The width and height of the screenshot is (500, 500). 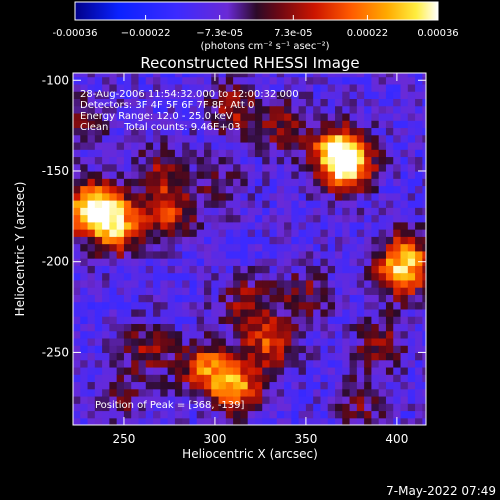 What do you see at coordinates (264, 46) in the screenshot?
I see `colorbar-unit-label: (photons cm⁻² s⁻¹ asec⁻²)` at bounding box center [264, 46].